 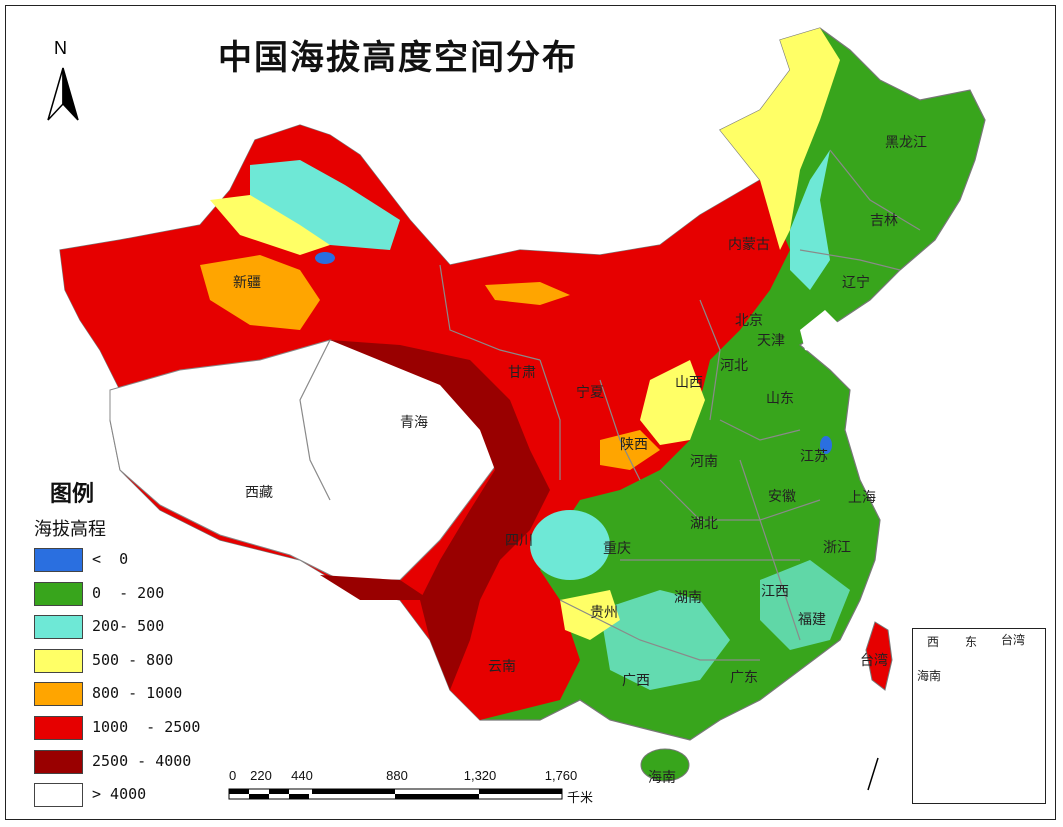 I want to click on province-label-hebei: 河北, so click(x=734, y=366).